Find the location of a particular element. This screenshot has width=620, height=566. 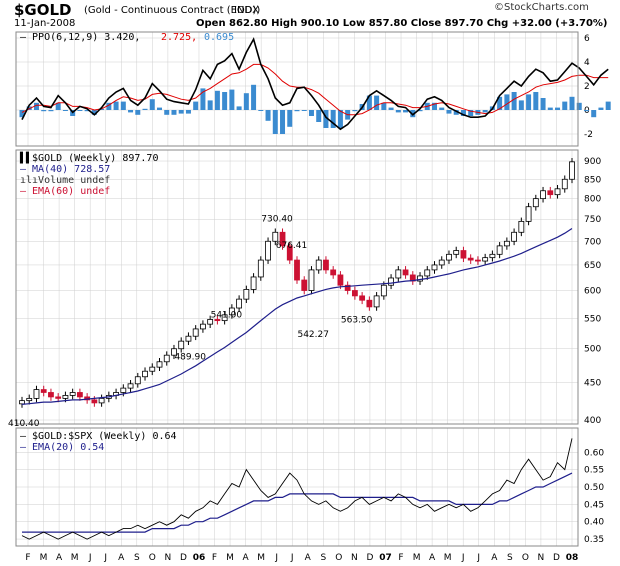

price-tick-label: 800 is located at coordinates (592, 200).